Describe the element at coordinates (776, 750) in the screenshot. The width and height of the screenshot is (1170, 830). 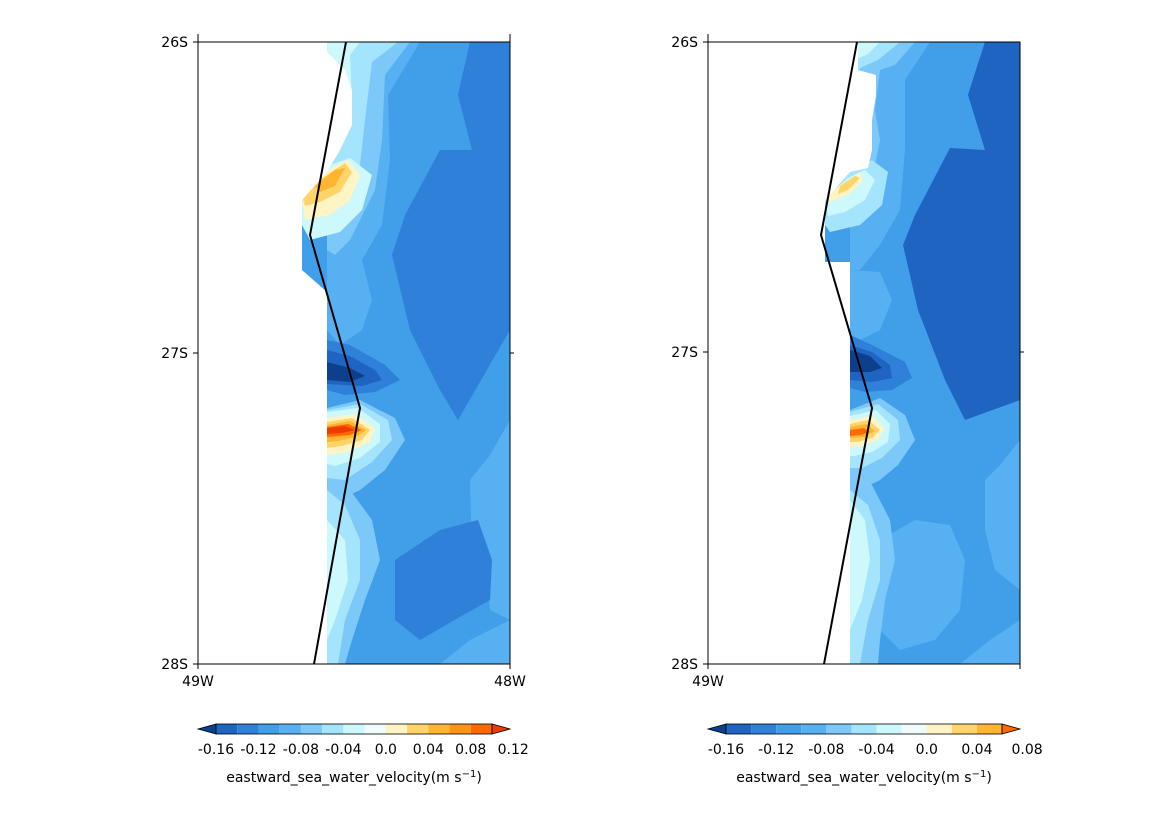
I see `right-colorbar-tick-label: -0.12` at that location.